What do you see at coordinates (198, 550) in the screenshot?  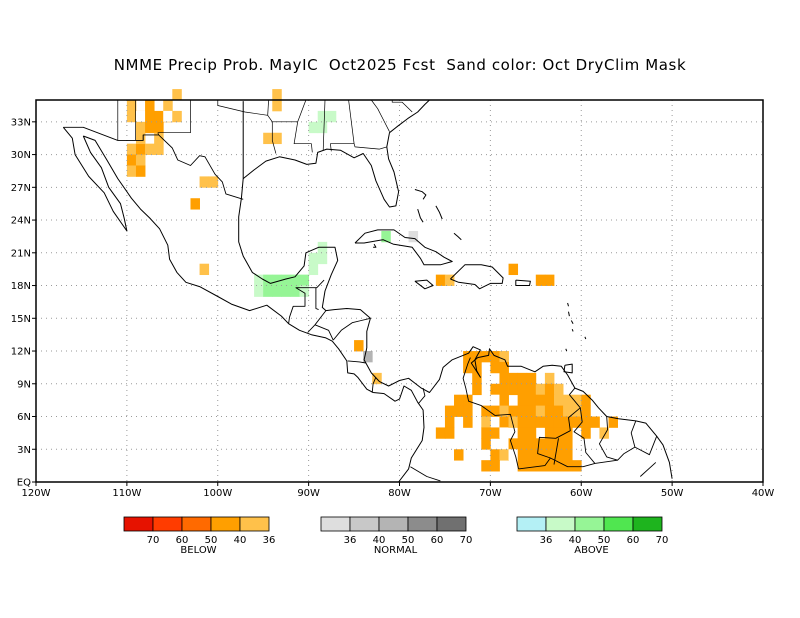 I see `legend-category-label: BELOW` at bounding box center [198, 550].